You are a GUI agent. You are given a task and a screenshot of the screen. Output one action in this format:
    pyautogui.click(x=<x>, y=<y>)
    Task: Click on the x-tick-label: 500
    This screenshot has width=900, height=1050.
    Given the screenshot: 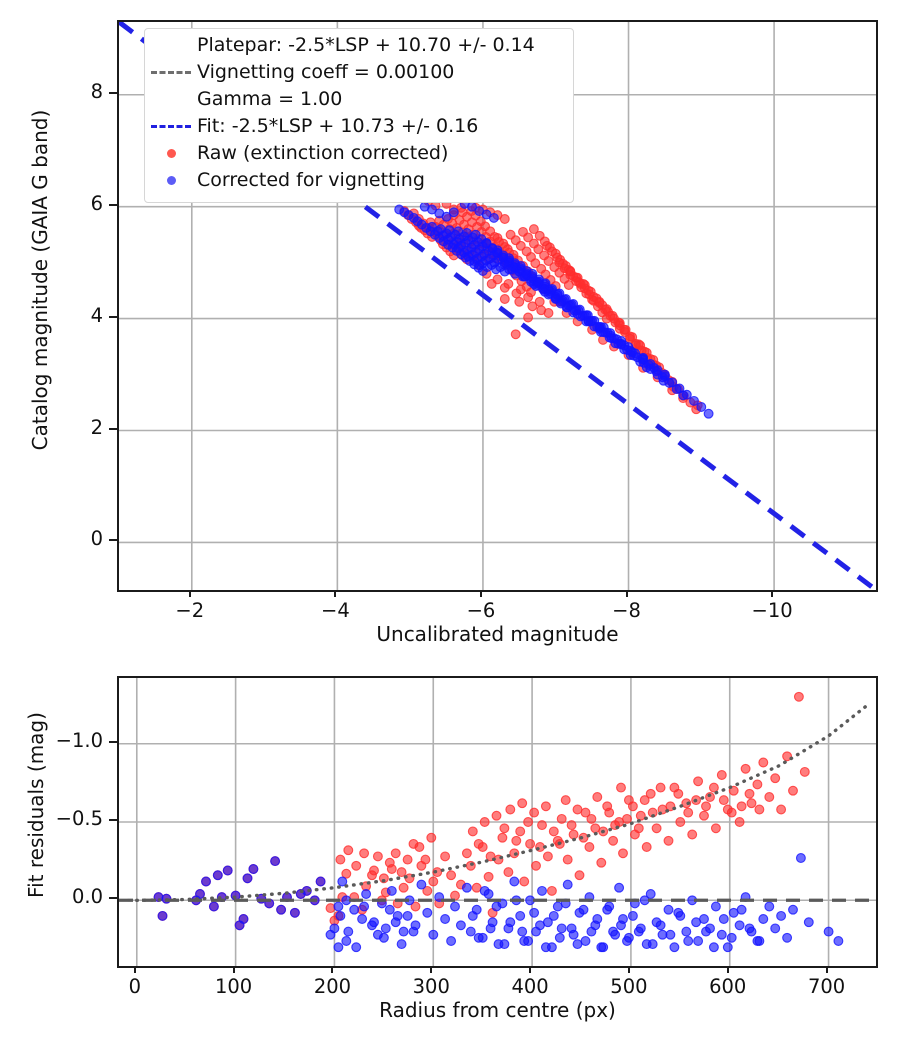 What is the action you would take?
    pyautogui.click(x=629, y=986)
    